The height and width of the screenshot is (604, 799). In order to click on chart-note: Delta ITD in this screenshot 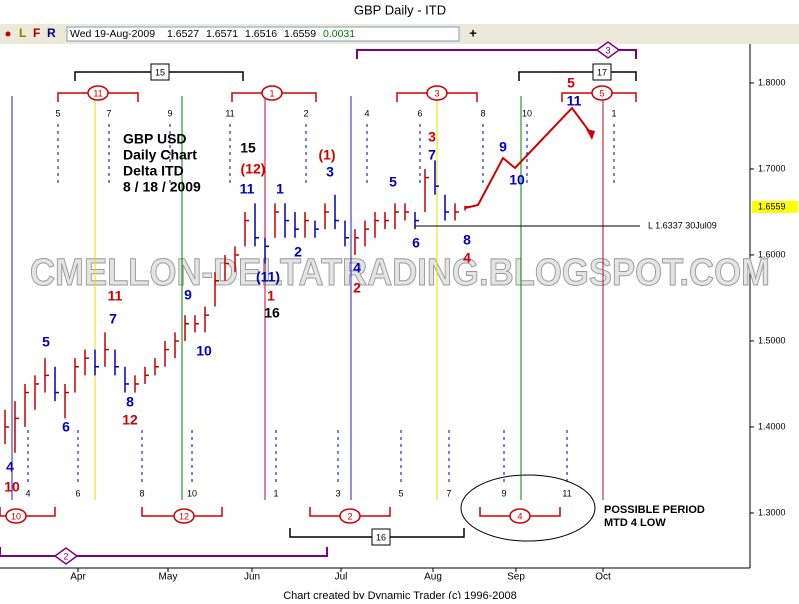, I will do `click(153, 171)`.